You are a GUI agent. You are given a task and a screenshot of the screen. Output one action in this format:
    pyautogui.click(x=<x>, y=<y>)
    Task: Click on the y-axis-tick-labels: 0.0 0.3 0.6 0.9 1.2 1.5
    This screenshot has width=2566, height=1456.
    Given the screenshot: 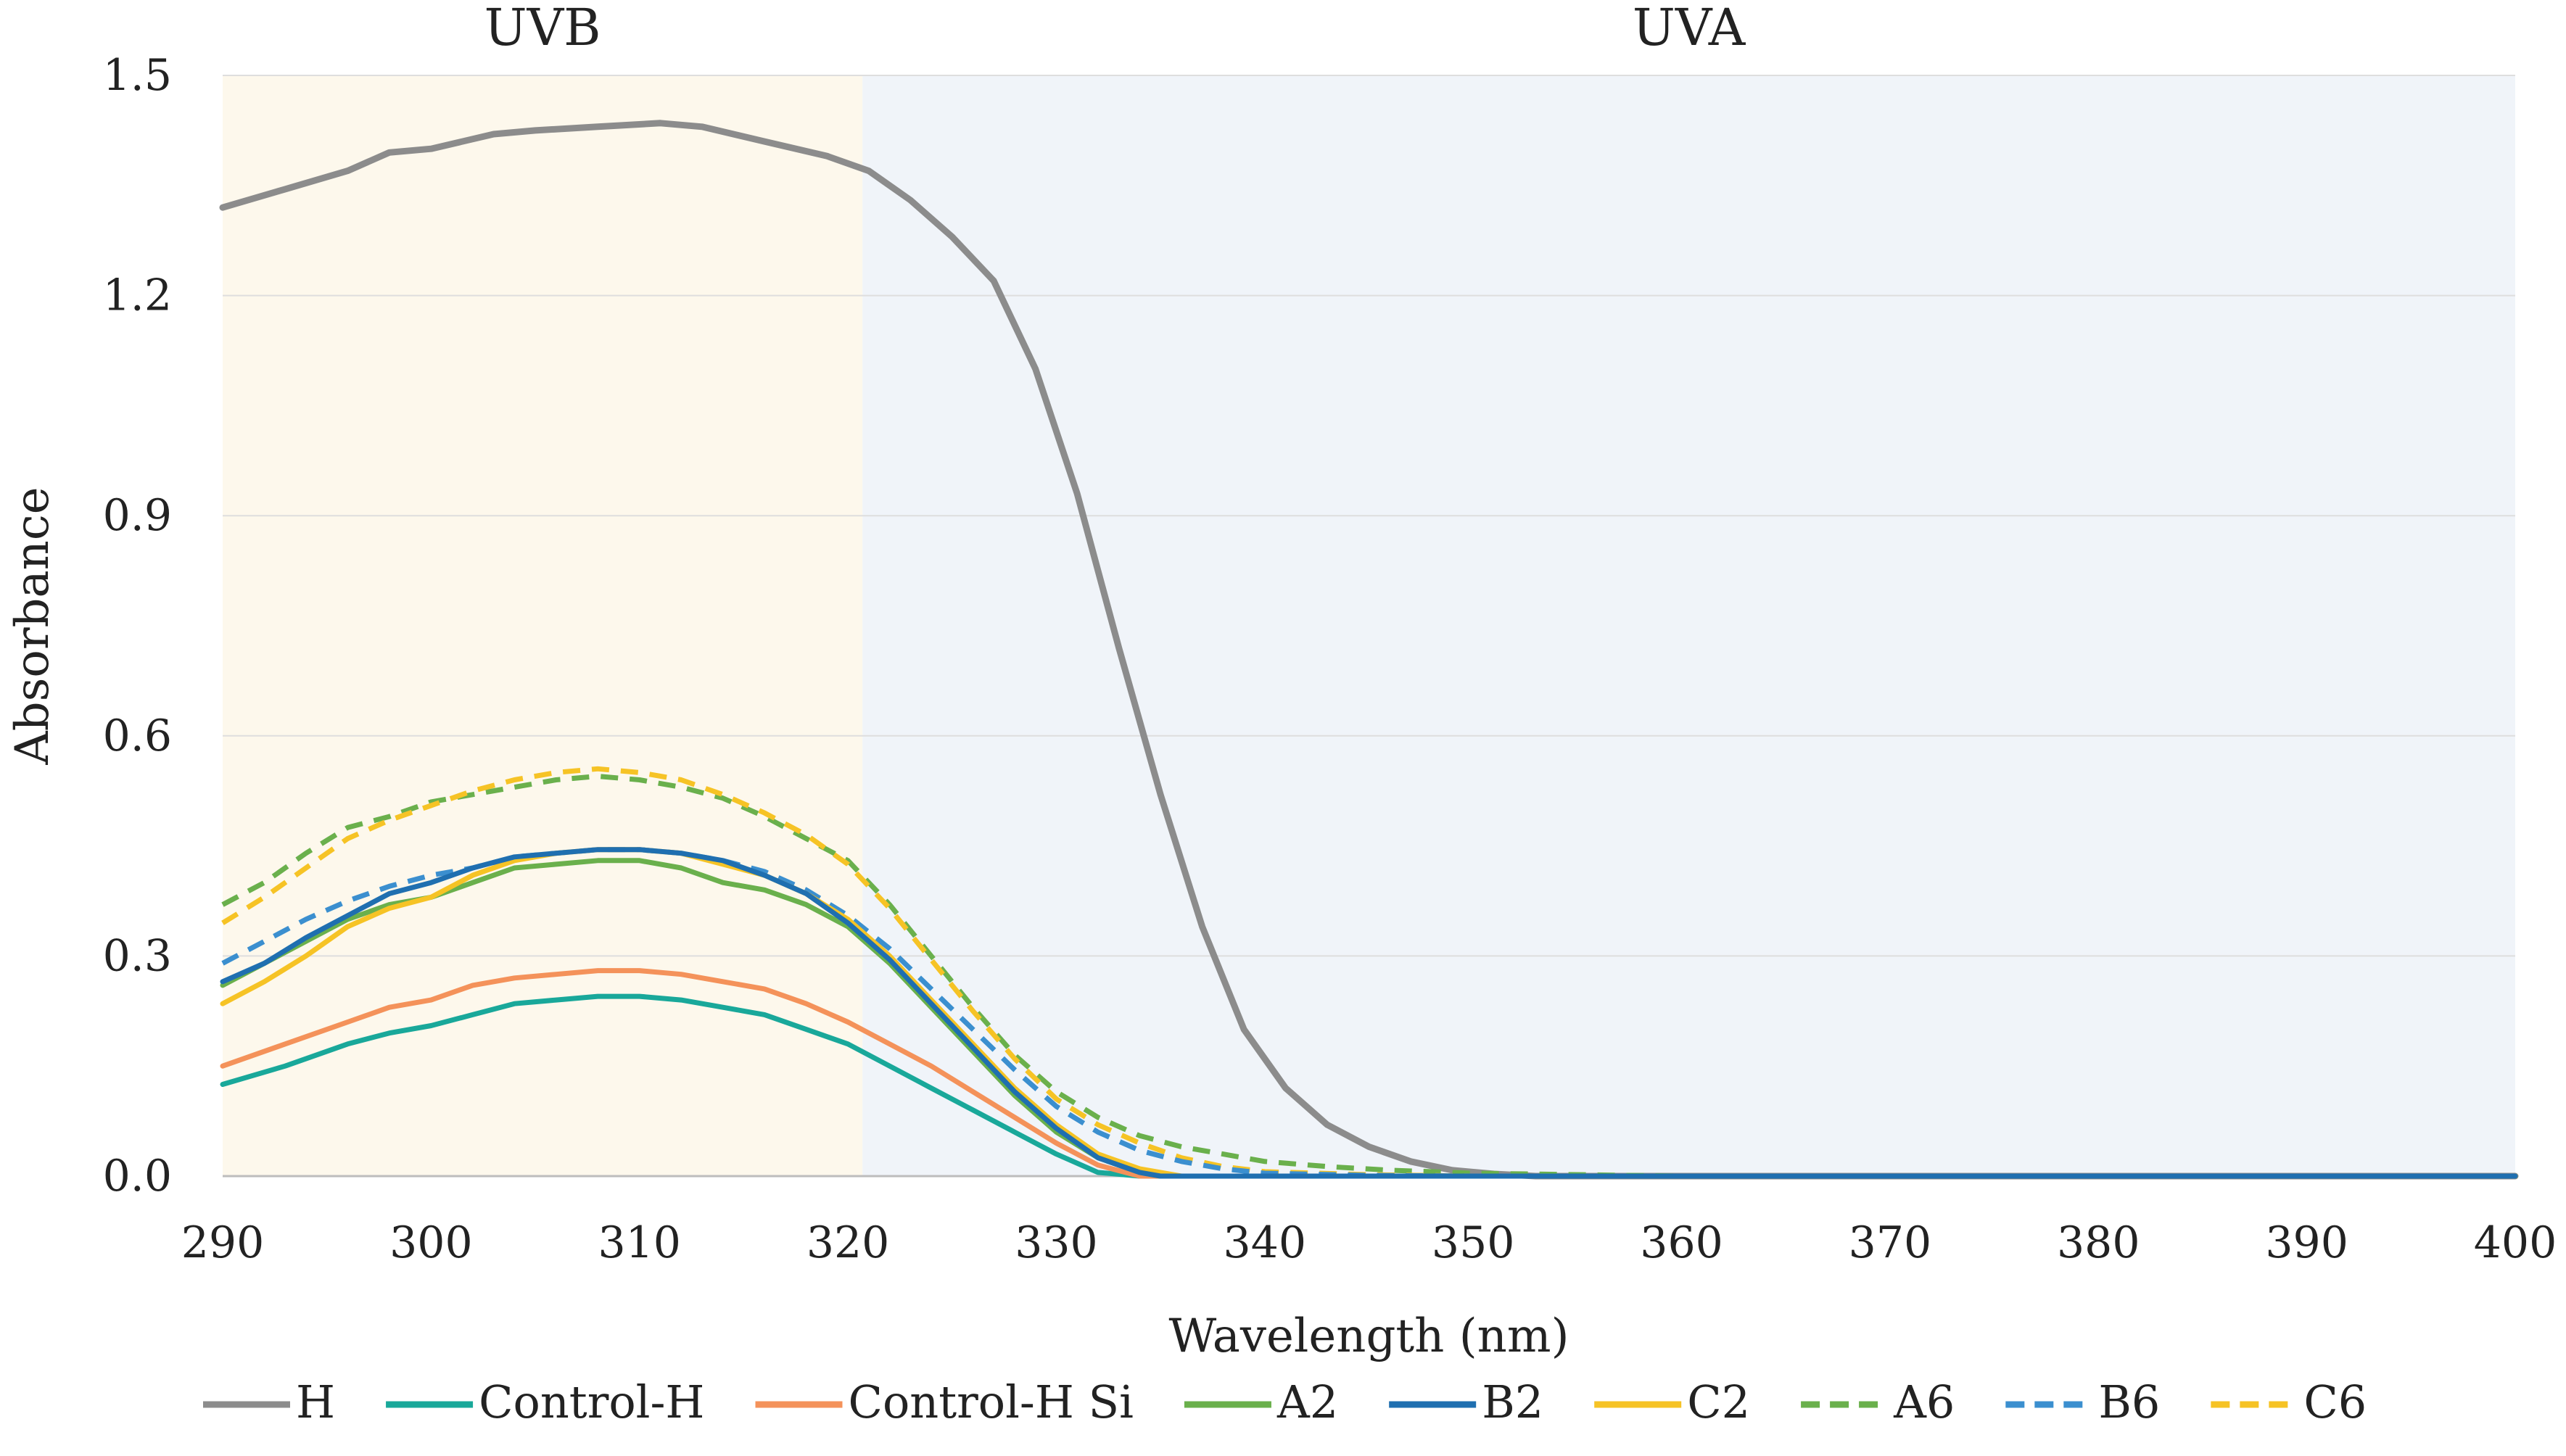 What is the action you would take?
    pyautogui.click(x=137, y=625)
    